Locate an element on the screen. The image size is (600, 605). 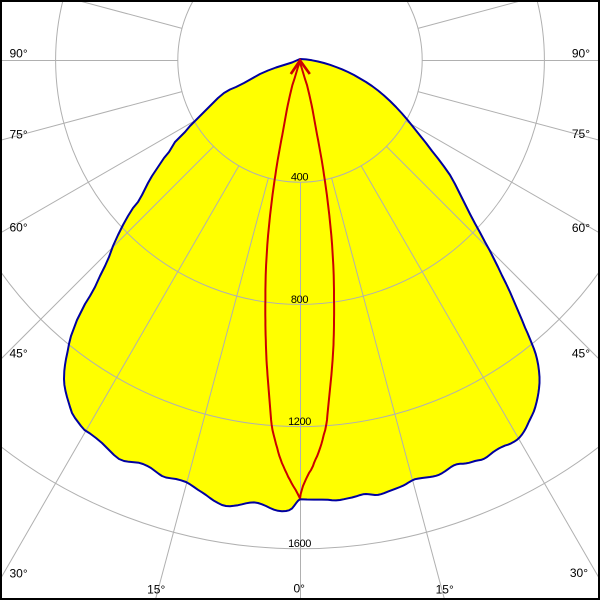
svg-text: 0° is located at coordinates (299, 589).